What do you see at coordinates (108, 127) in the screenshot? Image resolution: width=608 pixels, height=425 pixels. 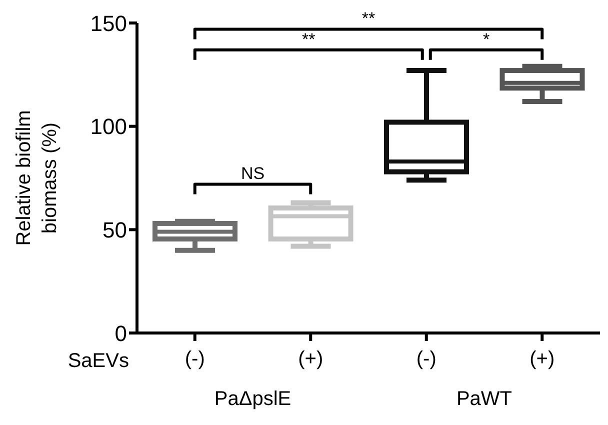 I see `y-tick-label: 100` at bounding box center [108, 127].